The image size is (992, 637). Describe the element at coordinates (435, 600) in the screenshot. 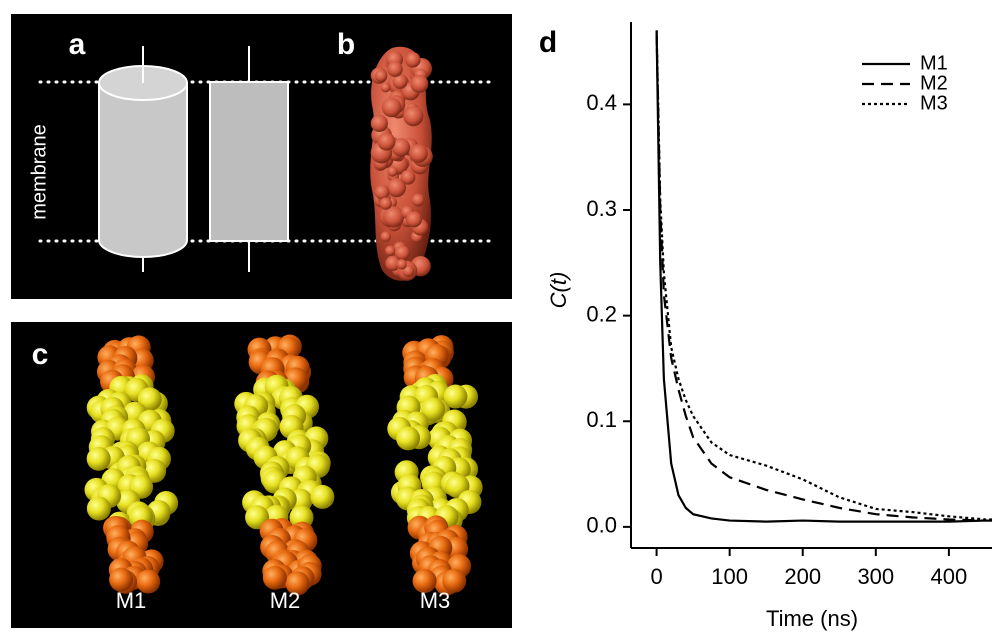

I see `molecule-label: M3` at that location.